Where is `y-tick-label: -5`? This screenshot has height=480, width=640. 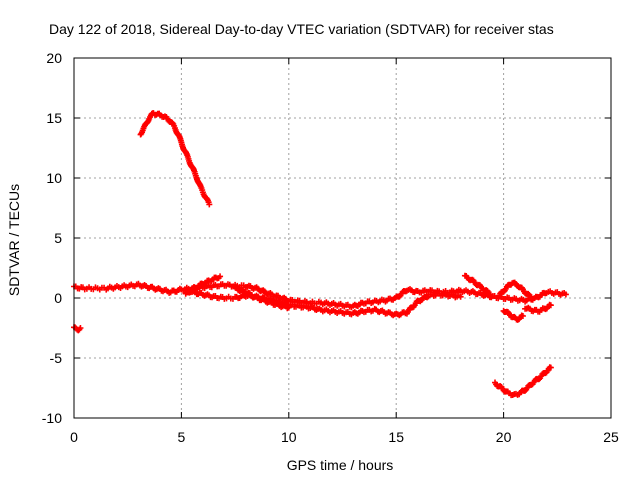
y-tick-label: -5 is located at coordinates (56, 358).